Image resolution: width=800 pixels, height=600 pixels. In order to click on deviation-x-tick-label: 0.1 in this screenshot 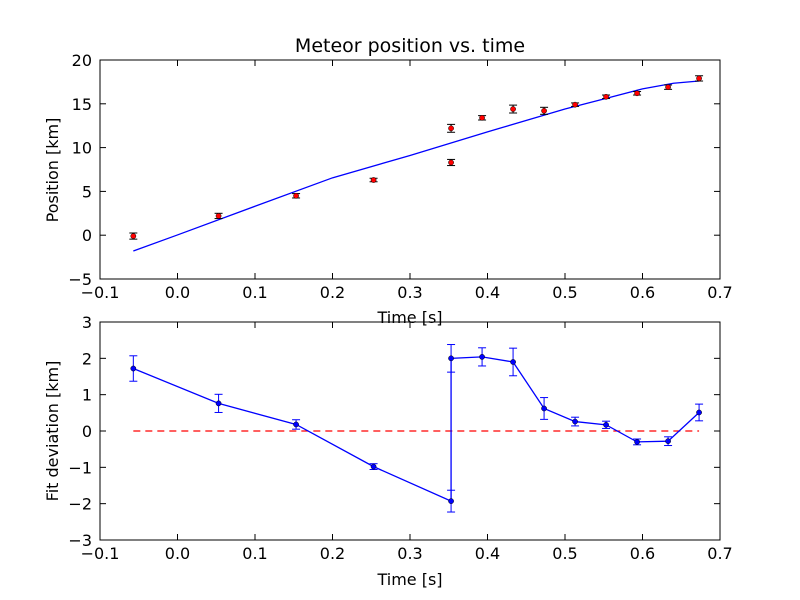, I will do `click(254, 553)`.